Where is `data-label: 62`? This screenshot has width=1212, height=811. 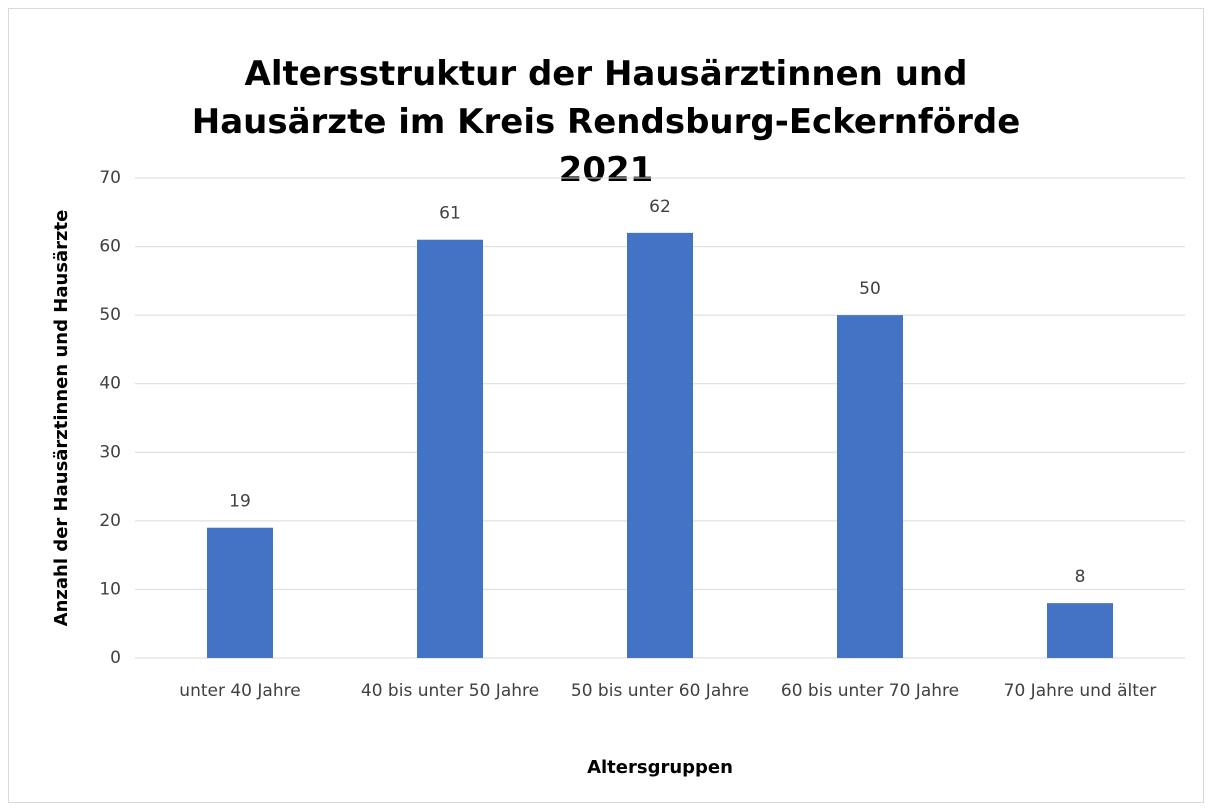 data-label: 62 is located at coordinates (660, 207).